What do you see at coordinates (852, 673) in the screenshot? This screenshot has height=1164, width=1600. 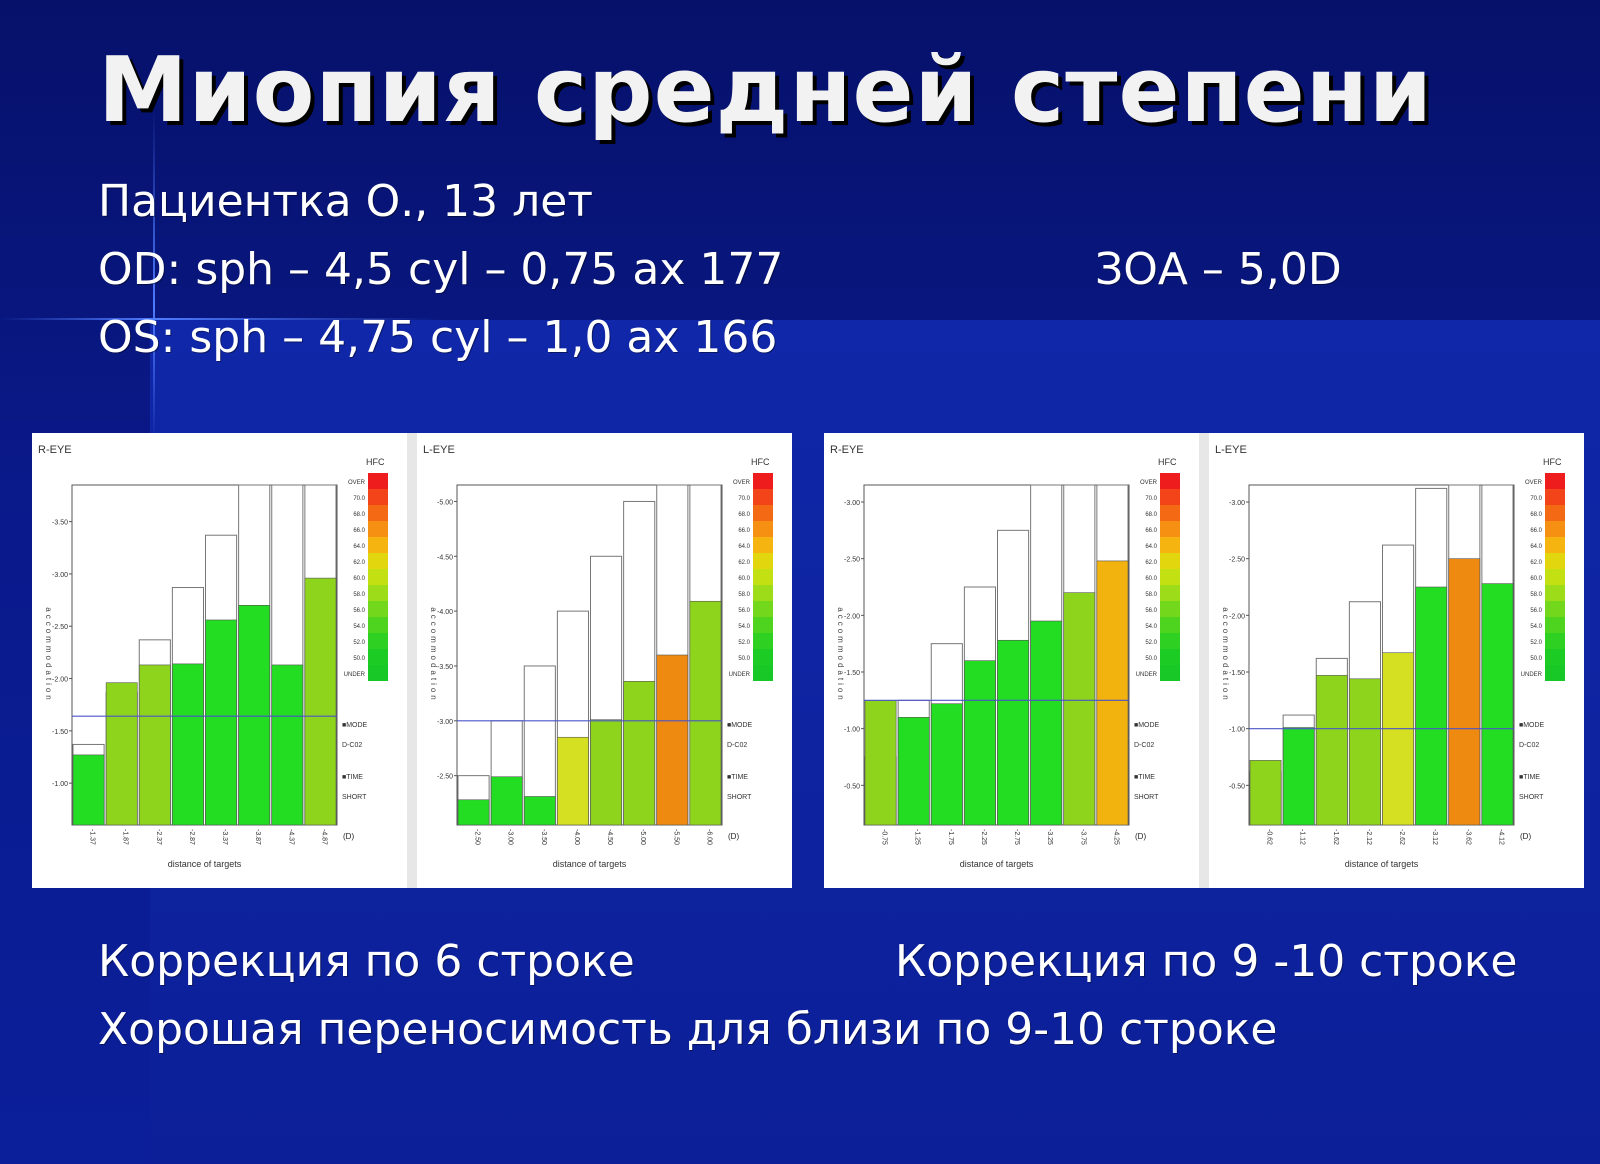 I see `y-tick-label: -1.50` at bounding box center [852, 673].